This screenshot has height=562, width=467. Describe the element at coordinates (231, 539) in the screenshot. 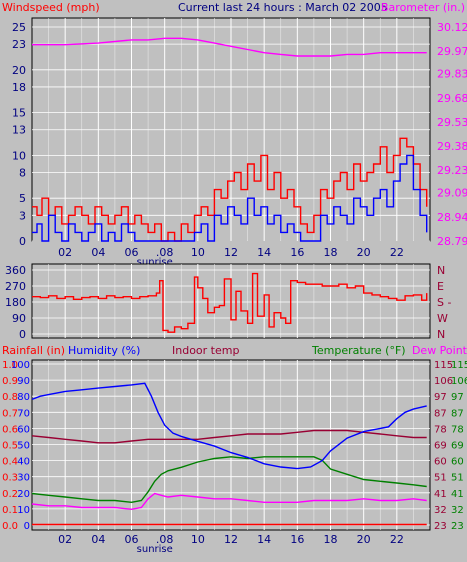

I see `temperature-x-tick-label: 12` at that location.